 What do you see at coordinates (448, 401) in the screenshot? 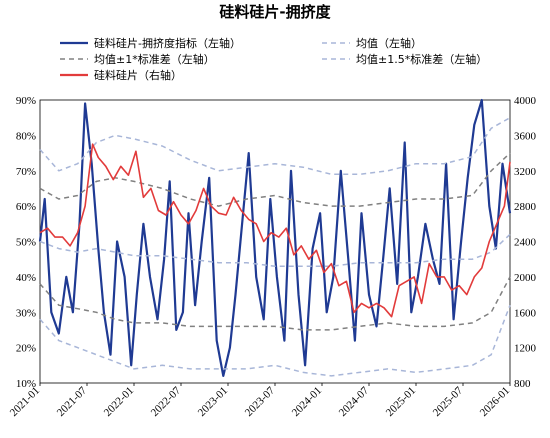
I see `x-tick-label: 2025-07` at bounding box center [448, 401].